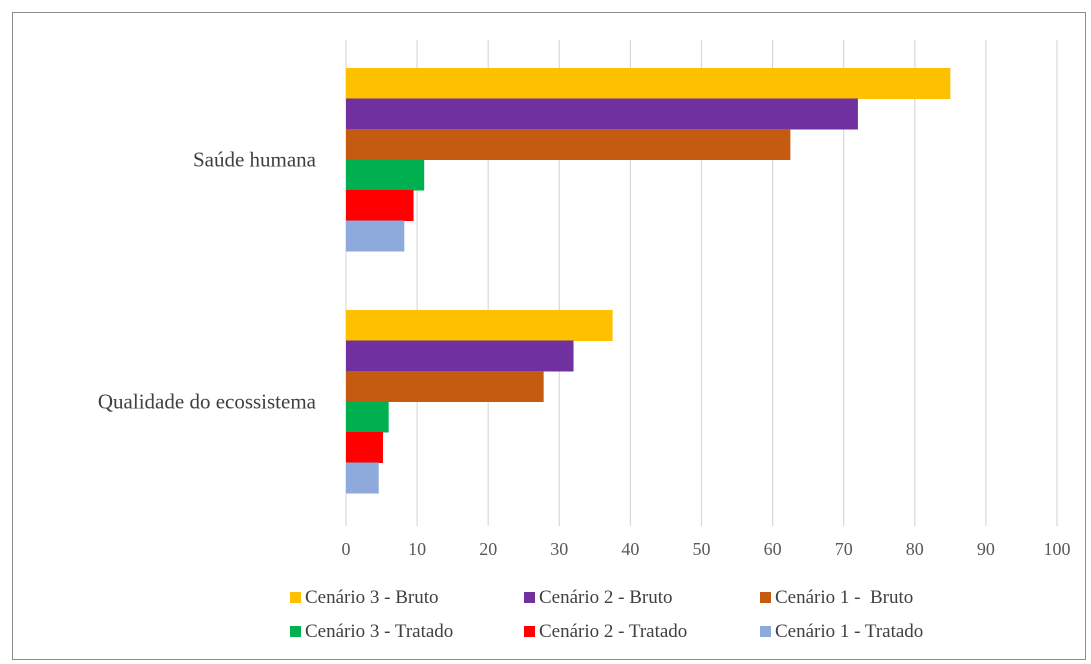  I want to click on legend-label: Cenário 1 - Tratado, so click(849, 631).